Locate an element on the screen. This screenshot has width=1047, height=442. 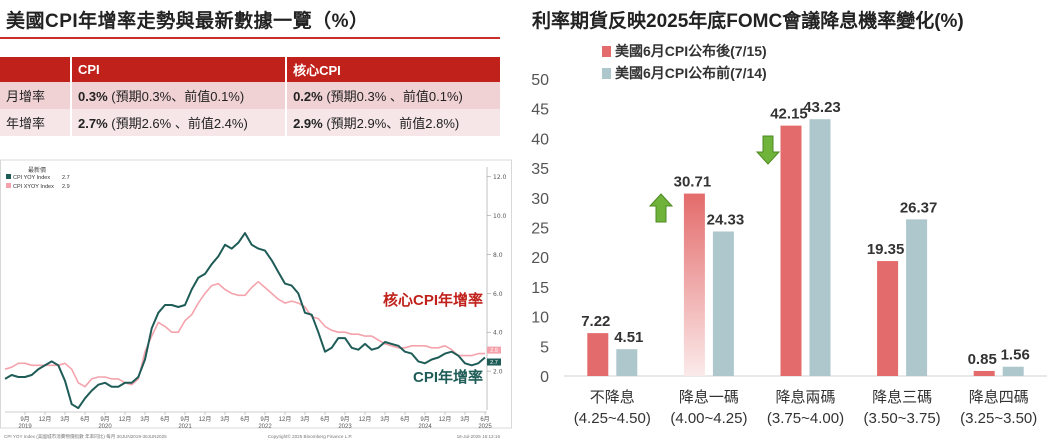
row-label: 年增率 is located at coordinates (35, 122).